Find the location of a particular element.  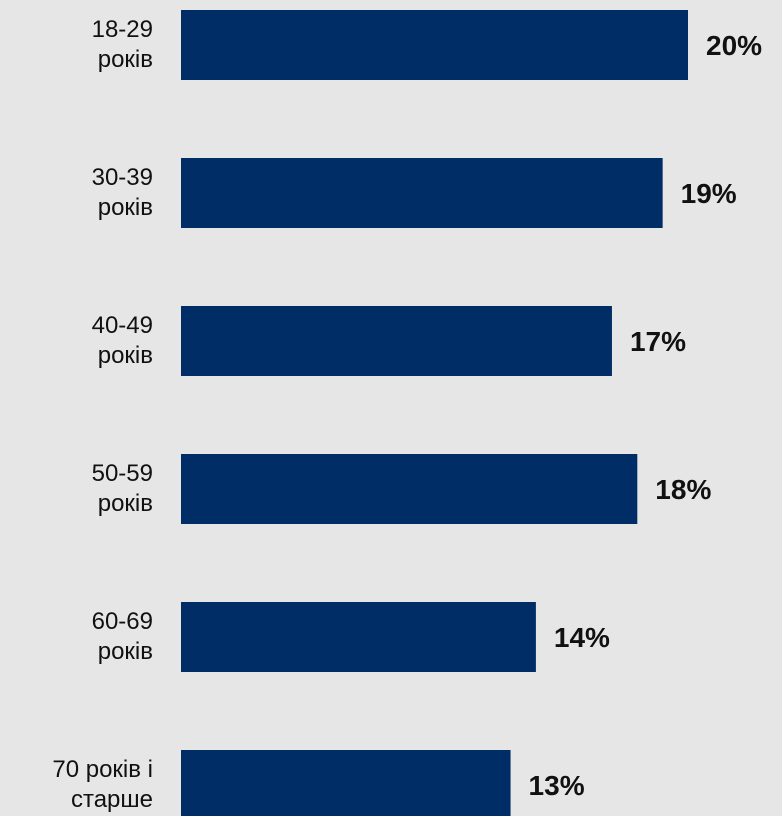

category-label-line: 40-49 is located at coordinates (122, 325).